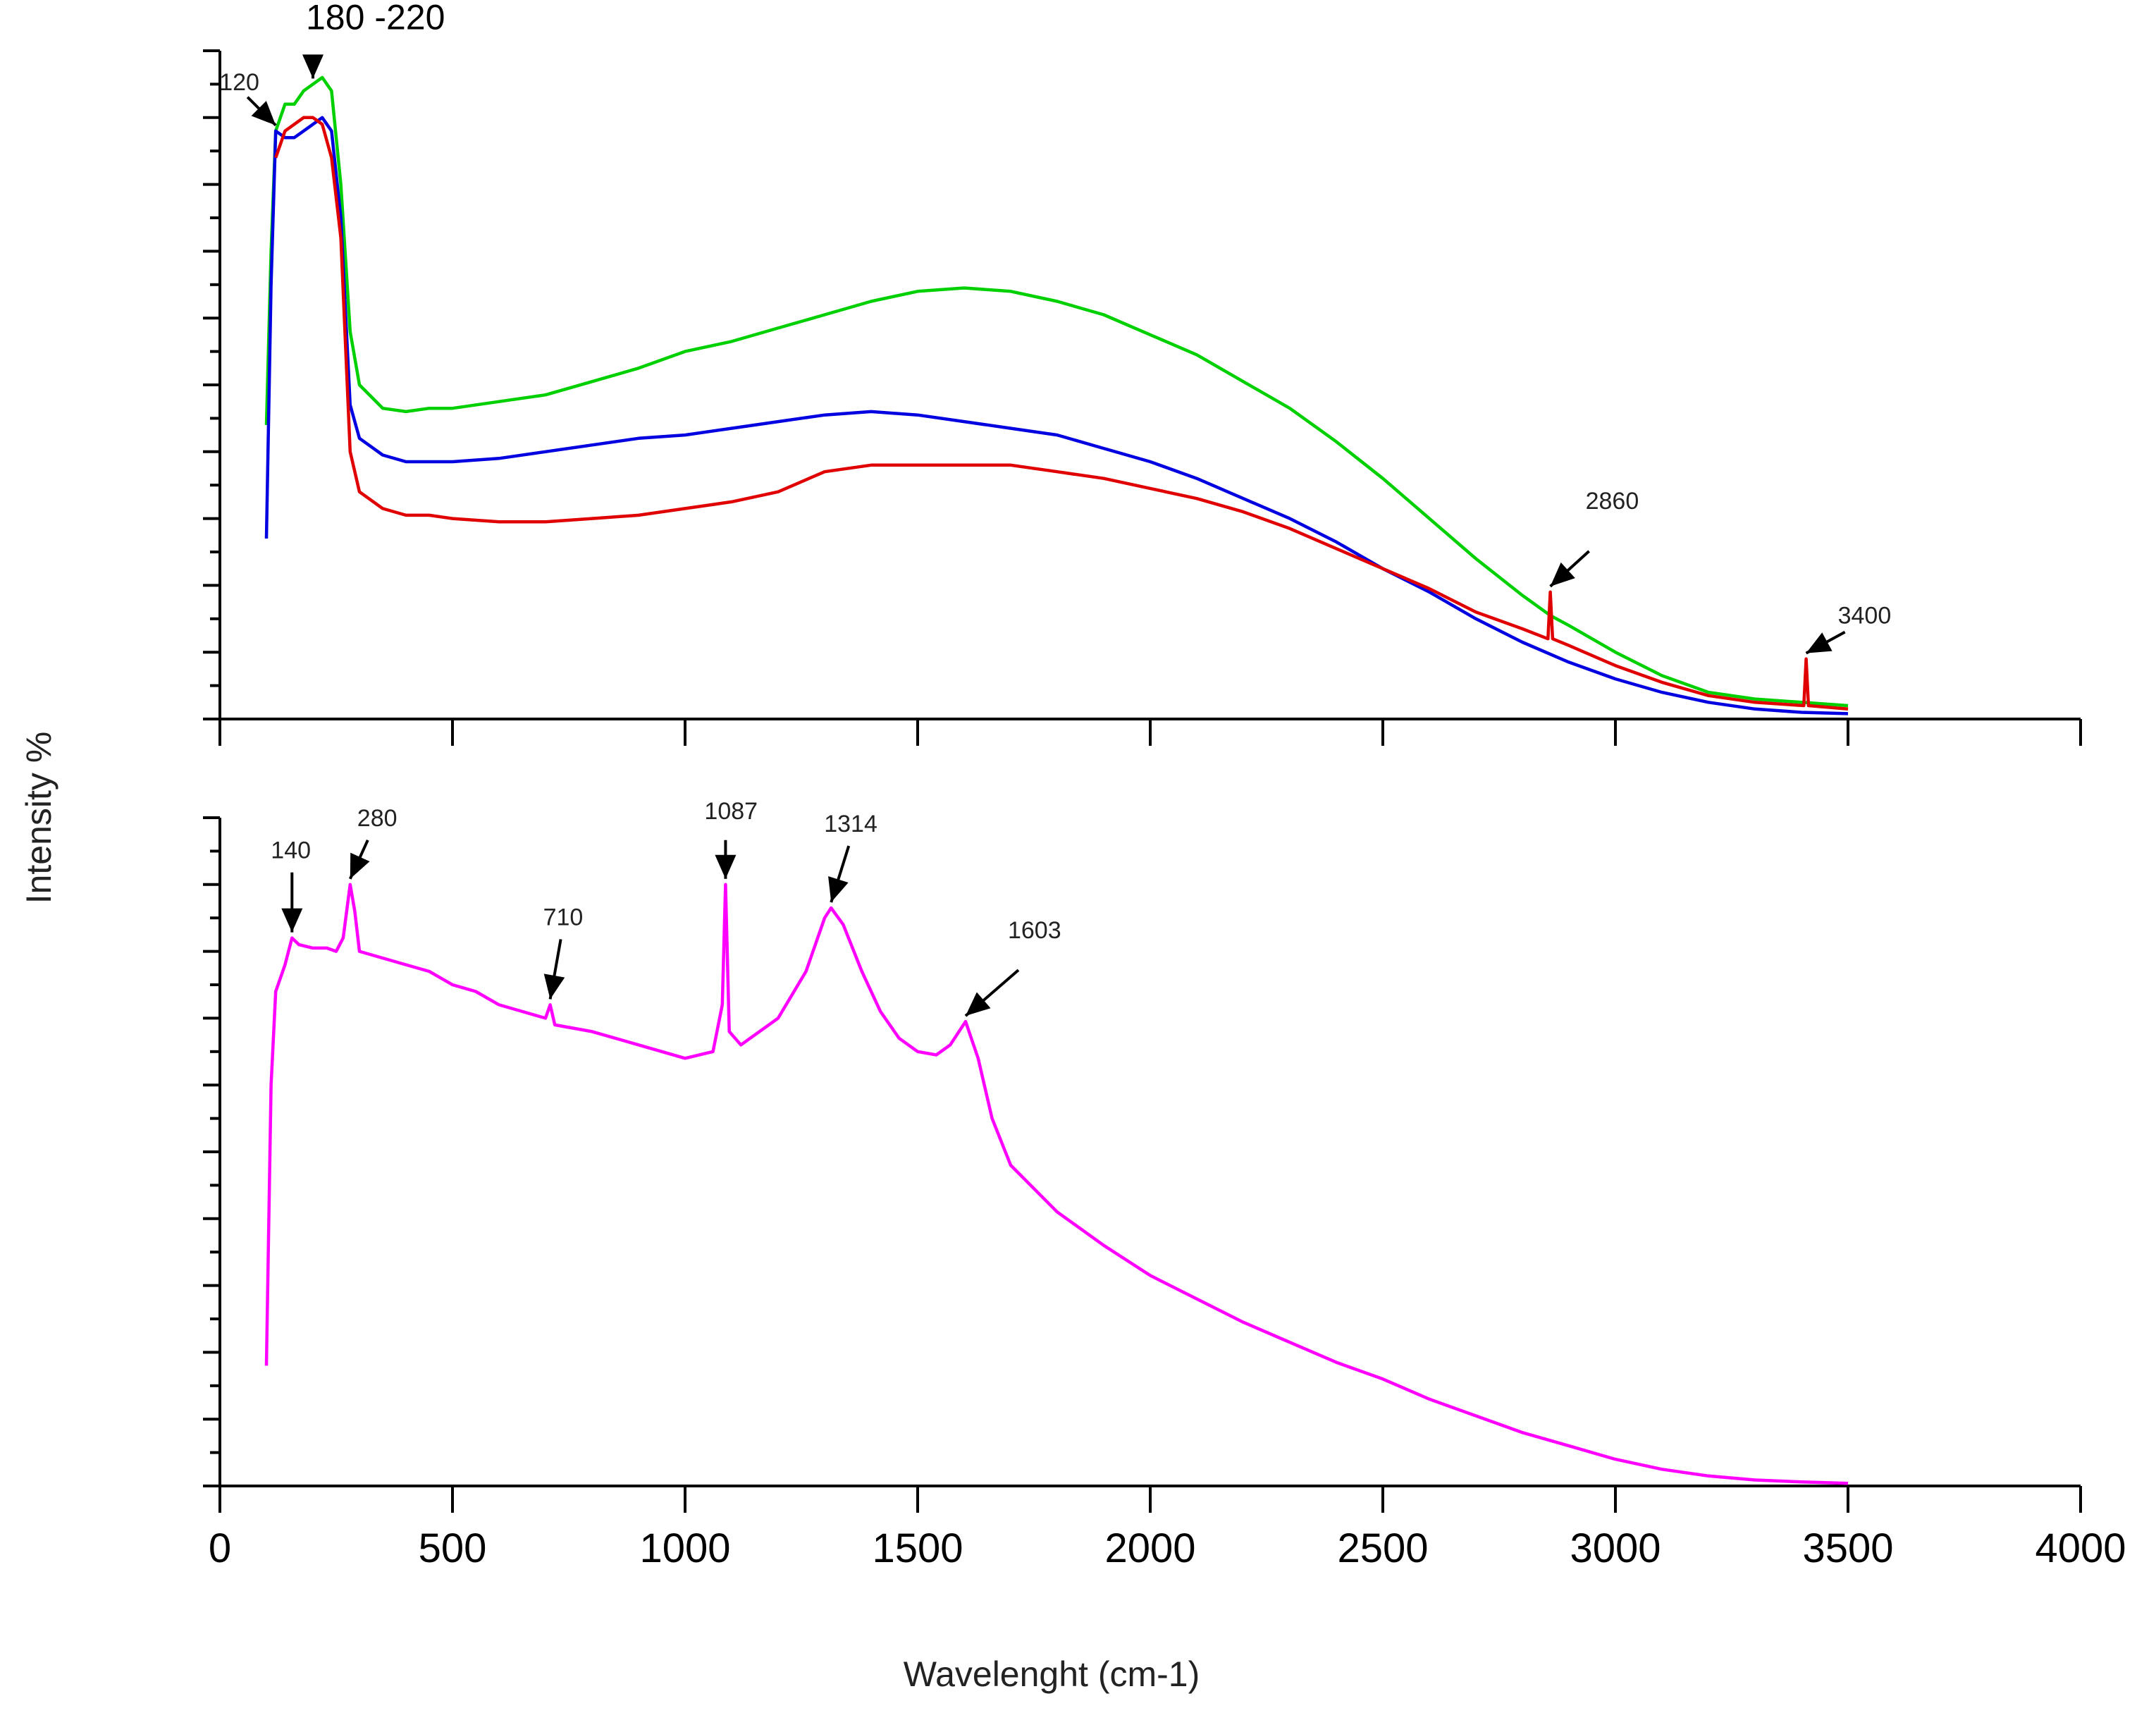  I want to click on annotation-label: 710, so click(563, 917).